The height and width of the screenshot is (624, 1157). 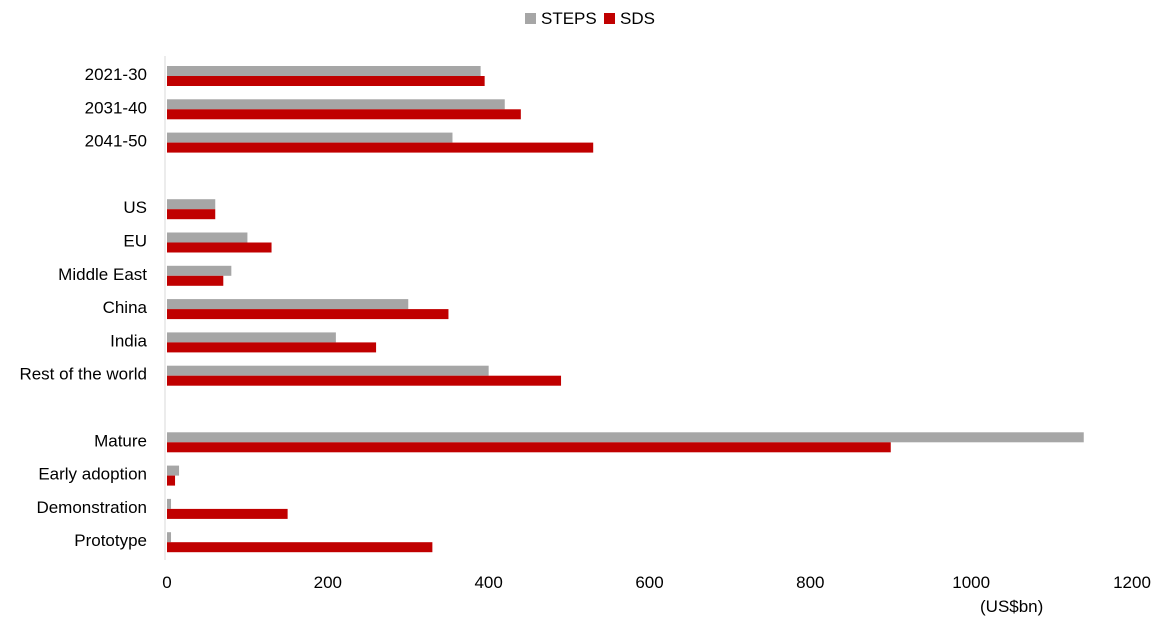 I want to click on legend-swatch-sds, so click(x=609, y=18).